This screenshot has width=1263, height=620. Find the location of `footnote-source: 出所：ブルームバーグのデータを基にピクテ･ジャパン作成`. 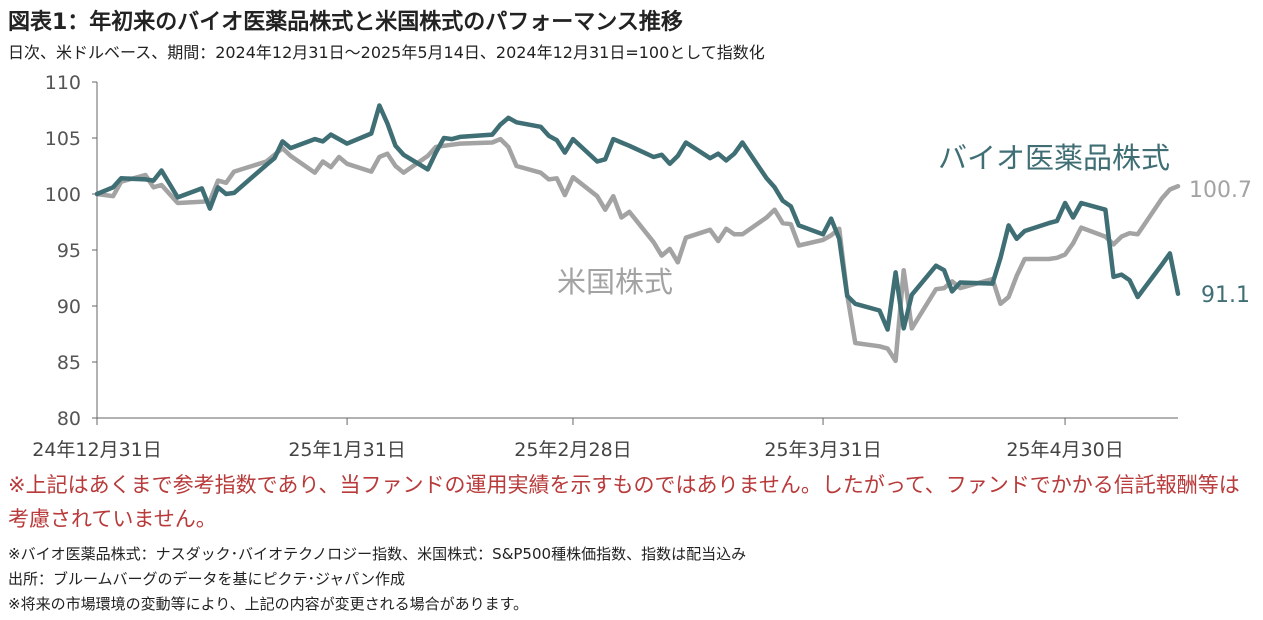

footnote-source: 出所：ブルームバーグのデータを基にピクテ･ジャパン作成 is located at coordinates (207, 579).